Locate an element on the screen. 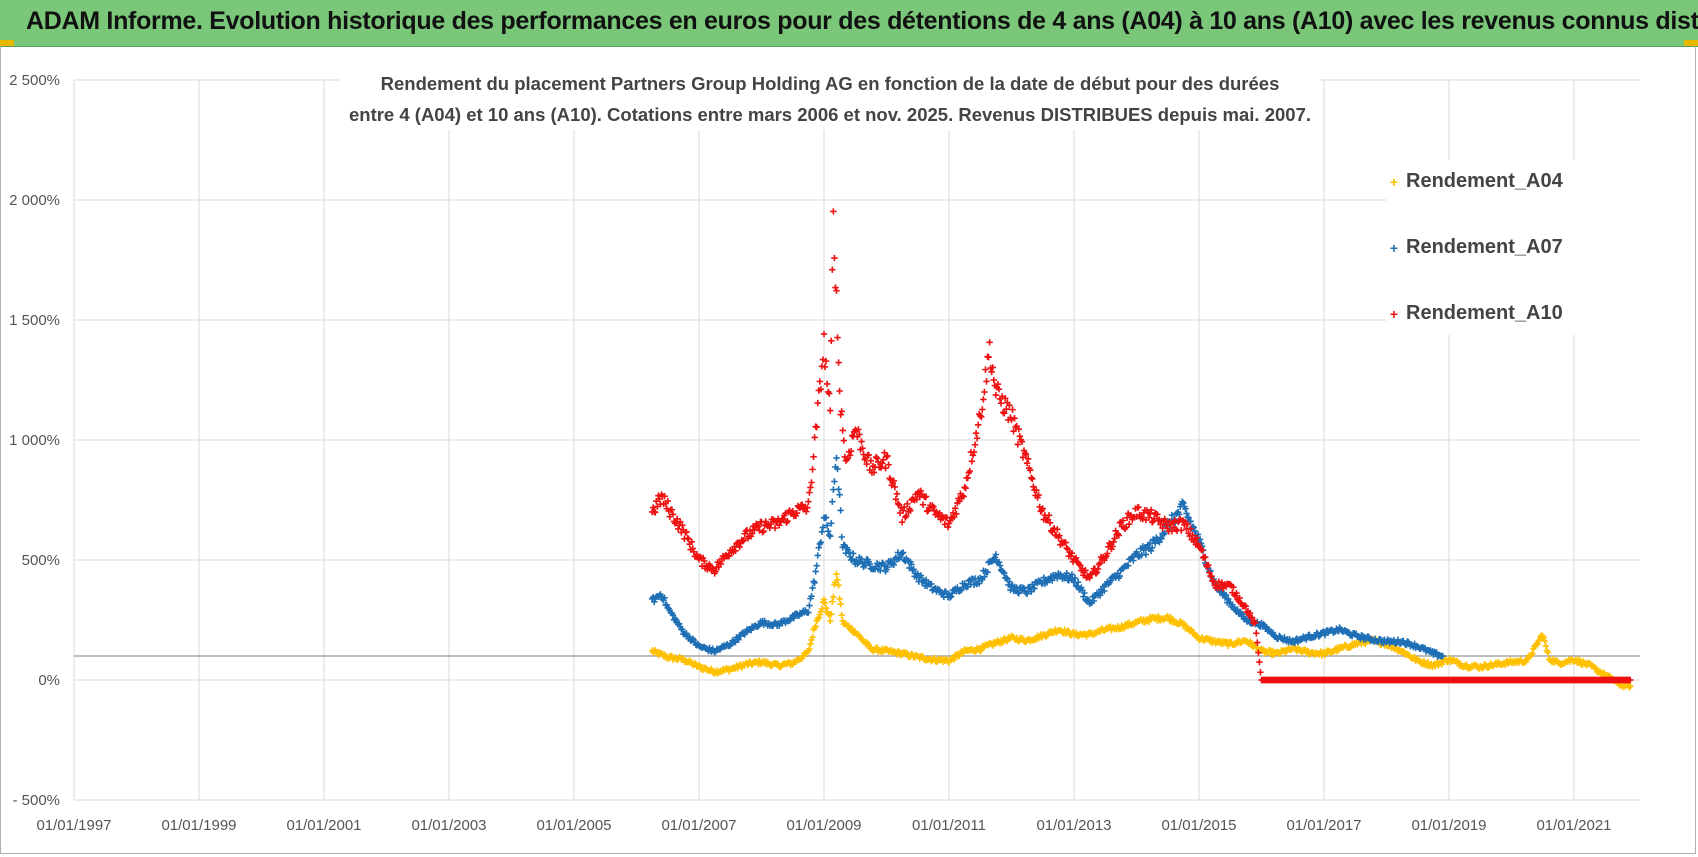 This screenshot has height=857, width=1698. x-tick-label: 01/01/2005 is located at coordinates (573, 825).